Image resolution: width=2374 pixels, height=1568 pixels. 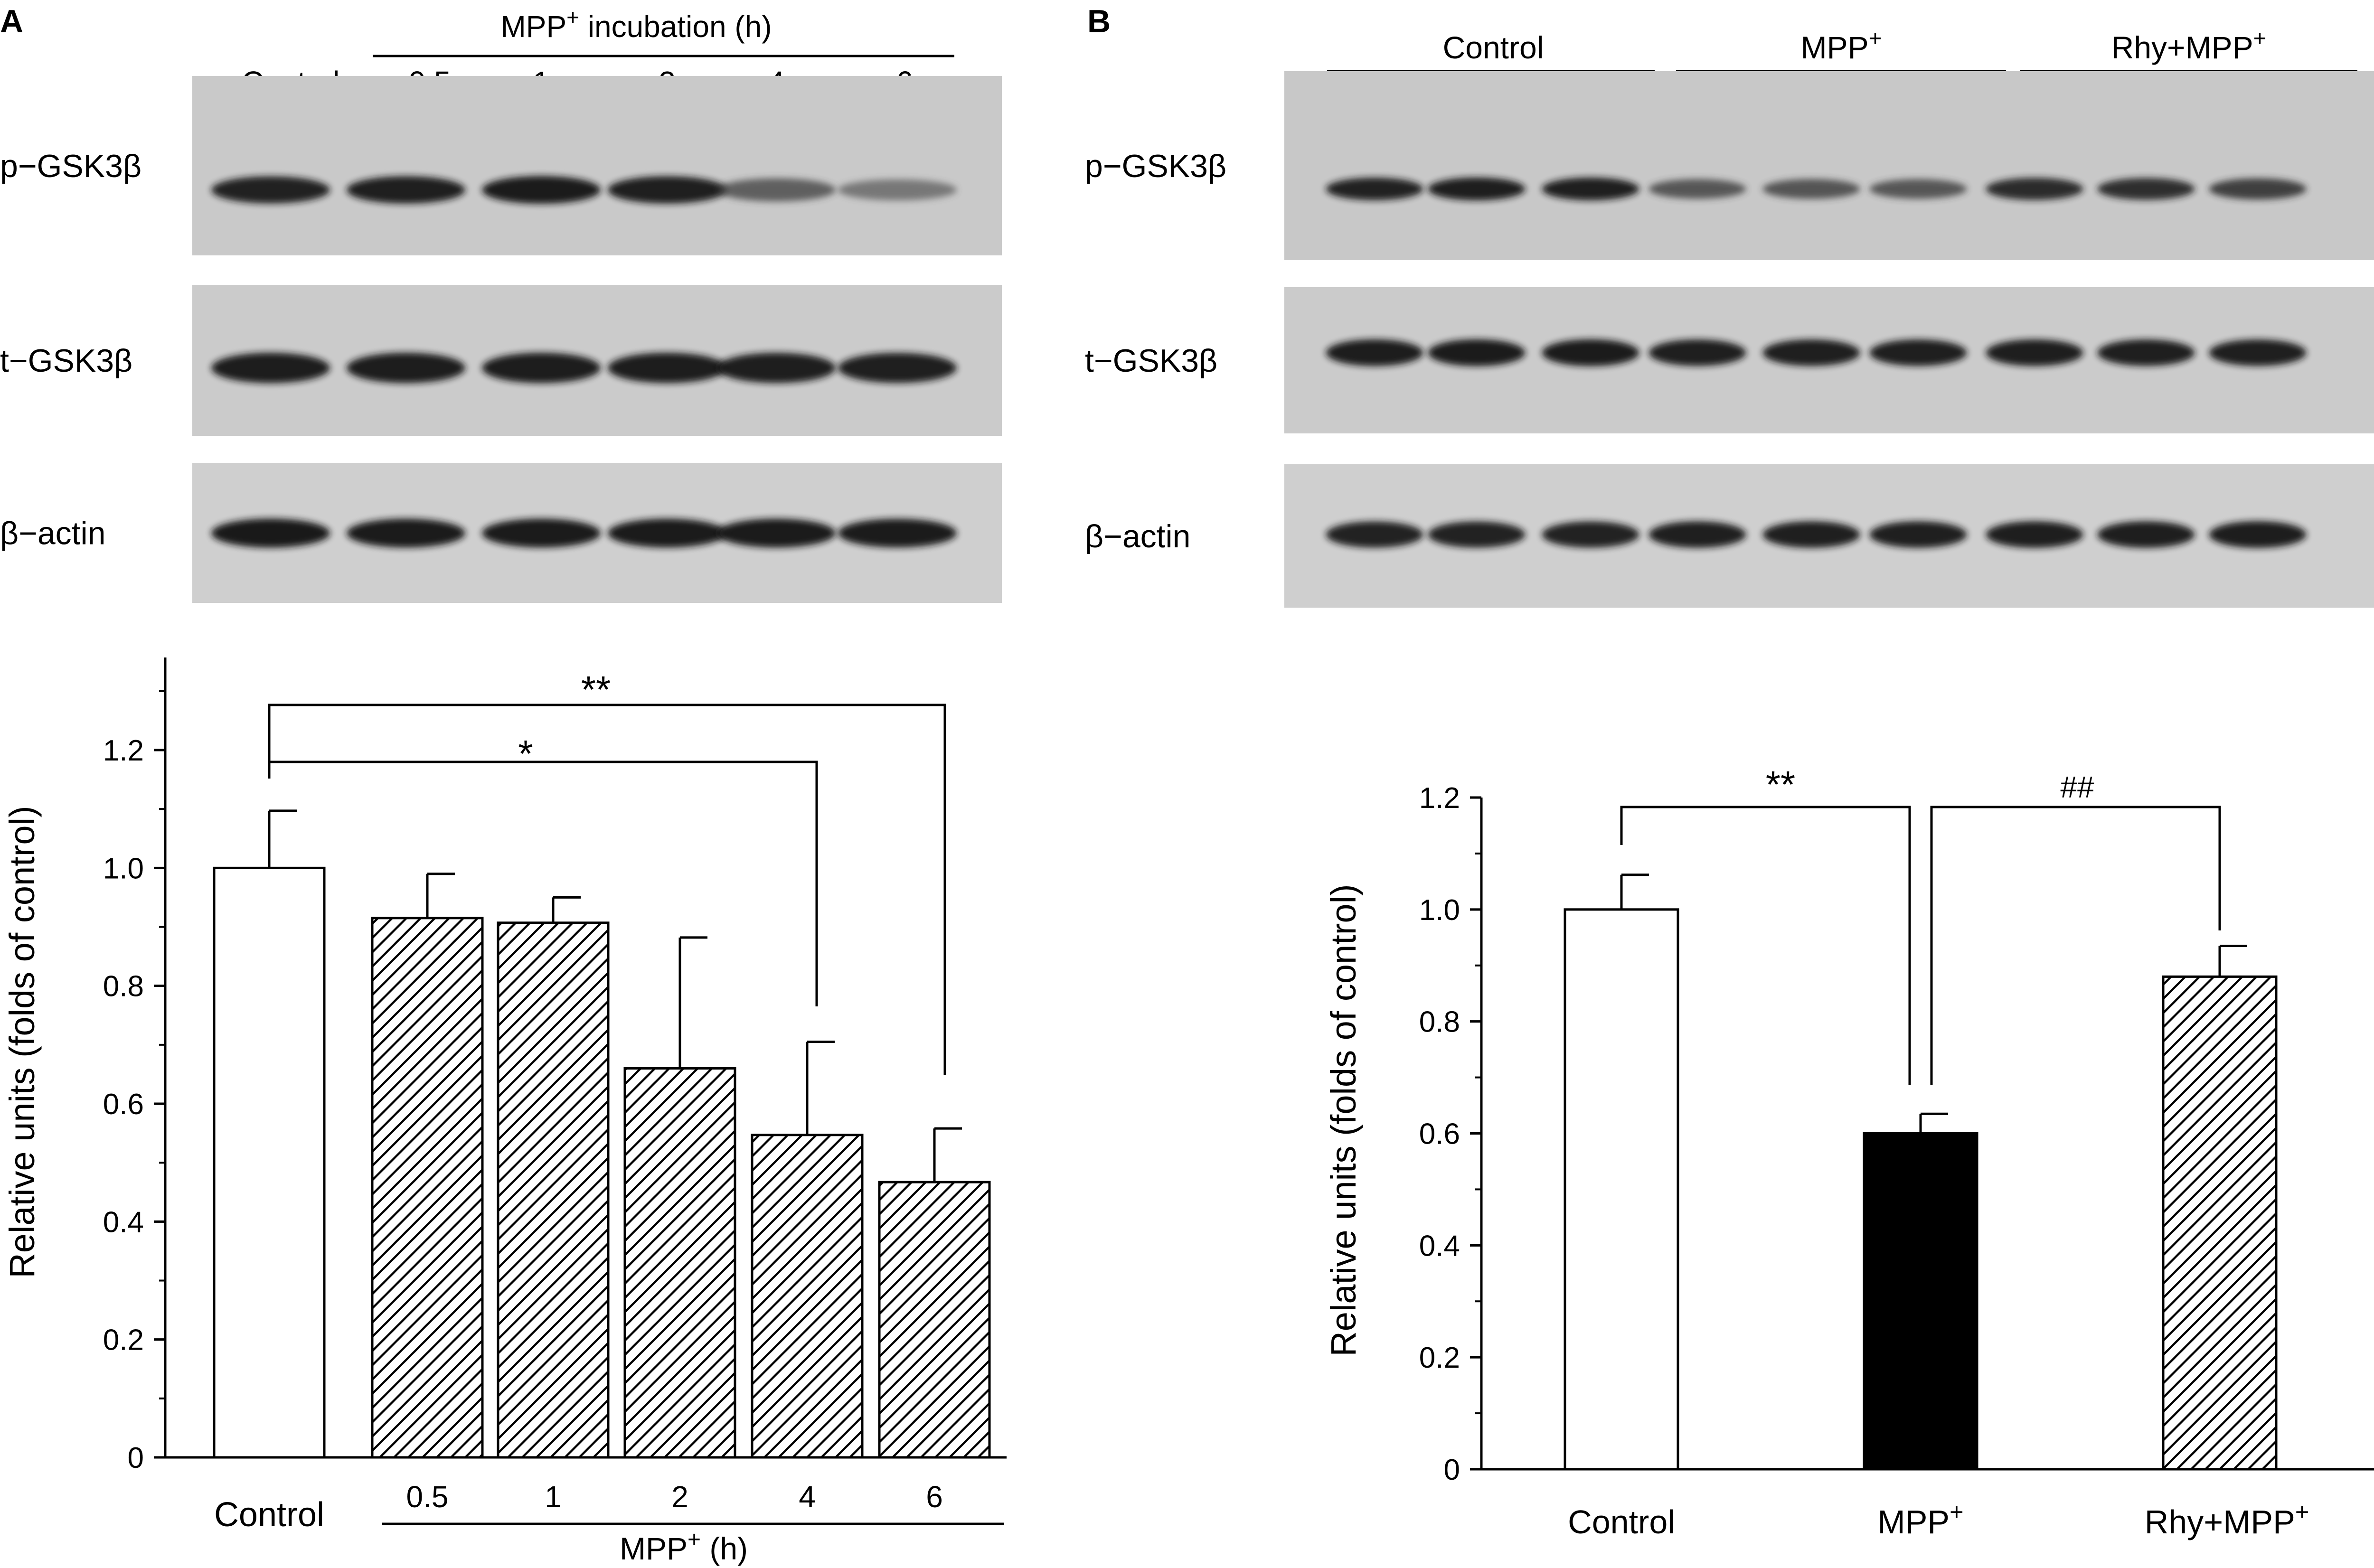 I want to click on x-group-label: MPP+ (h), so click(x=684, y=1547).